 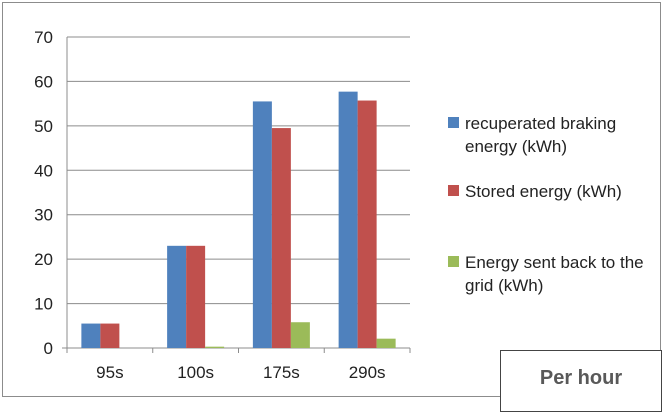 I want to click on bar-s0-175s, so click(x=262, y=225).